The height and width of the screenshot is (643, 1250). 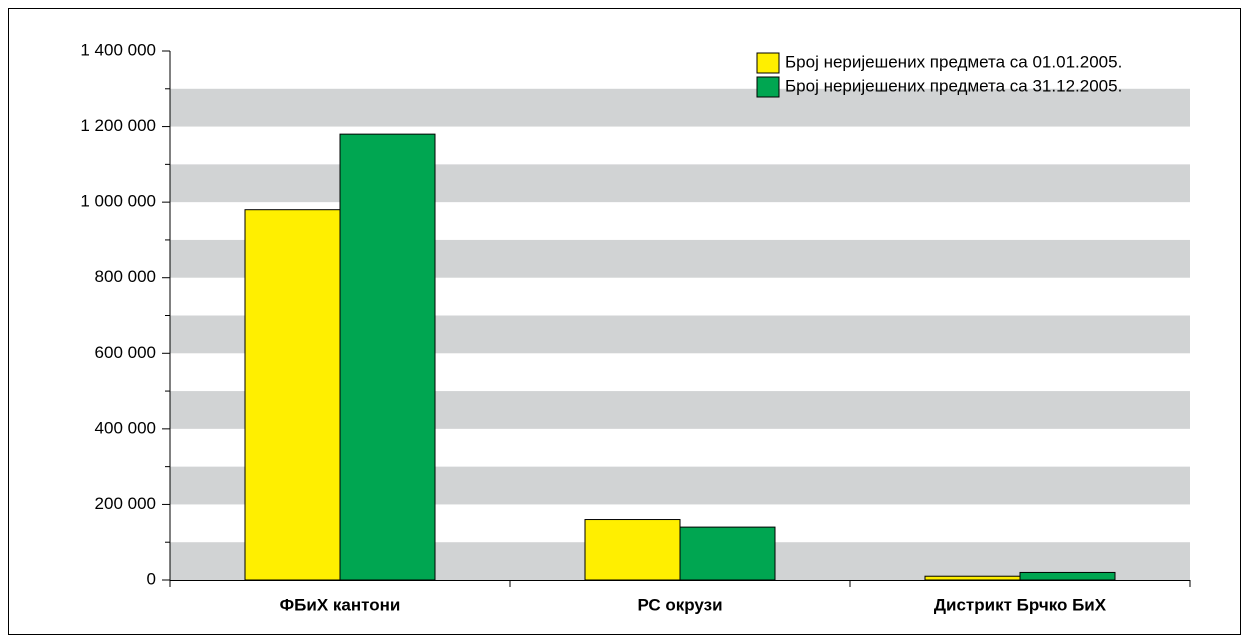 I want to click on y-tick-label: 400 000, so click(x=125, y=427).